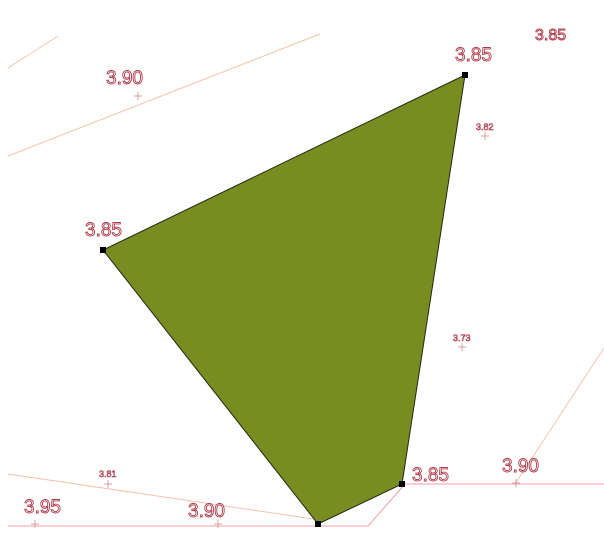 The height and width of the screenshot is (550, 604). Describe the element at coordinates (42, 507) in the screenshot. I see `elevation-label: 3.95` at that location.